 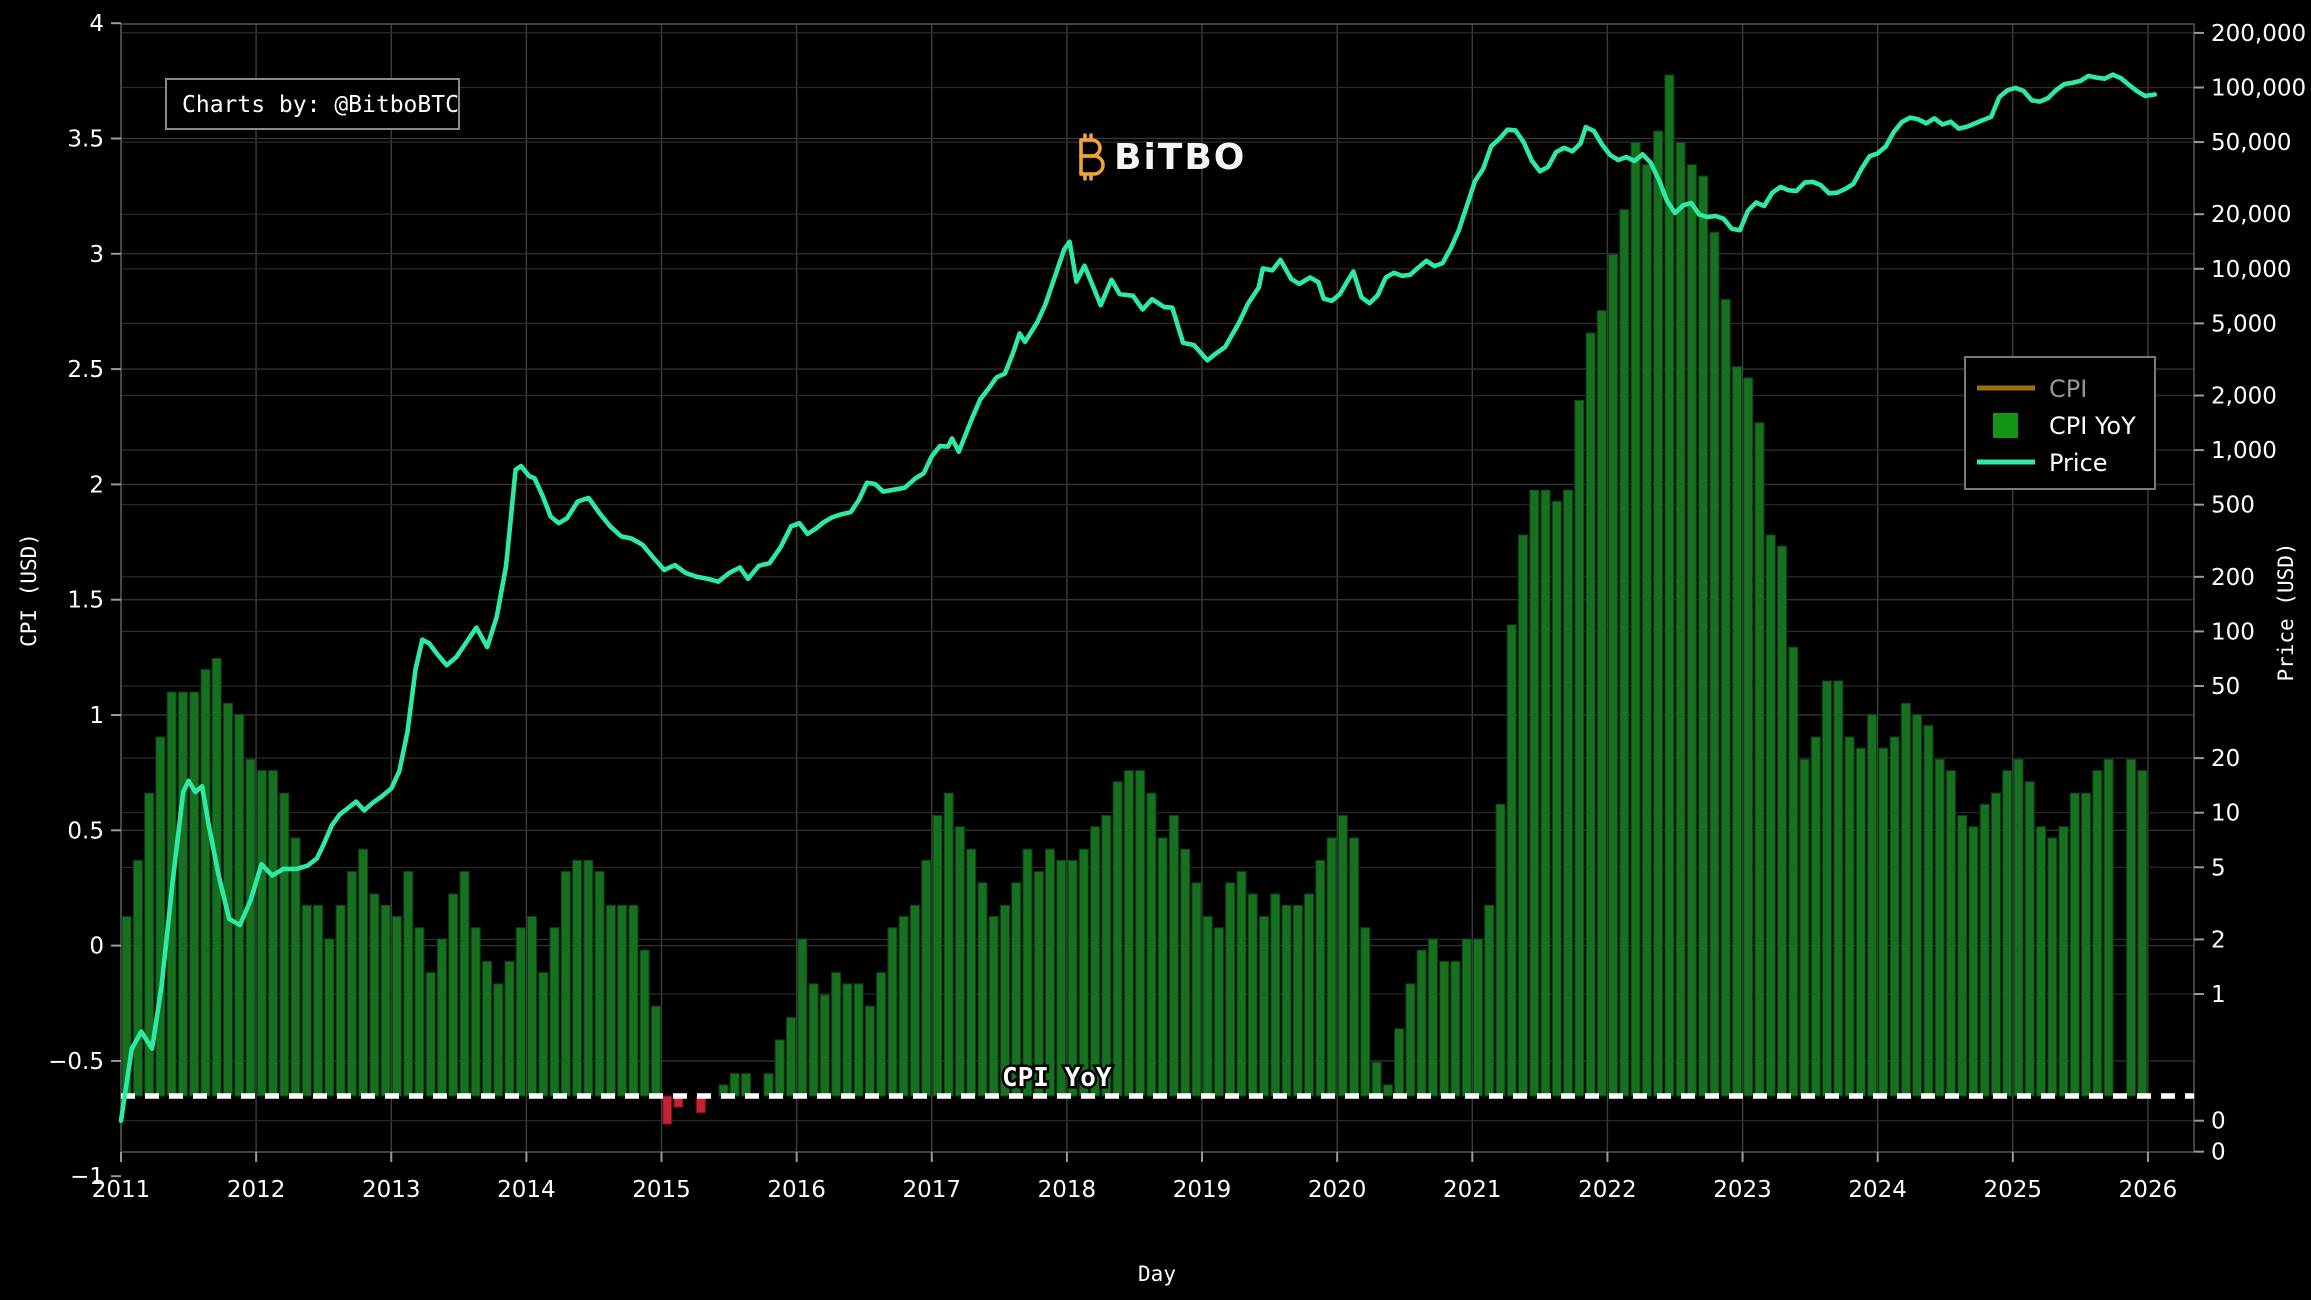 I want to click on legend-label-price: Price, so click(x=2078, y=463).